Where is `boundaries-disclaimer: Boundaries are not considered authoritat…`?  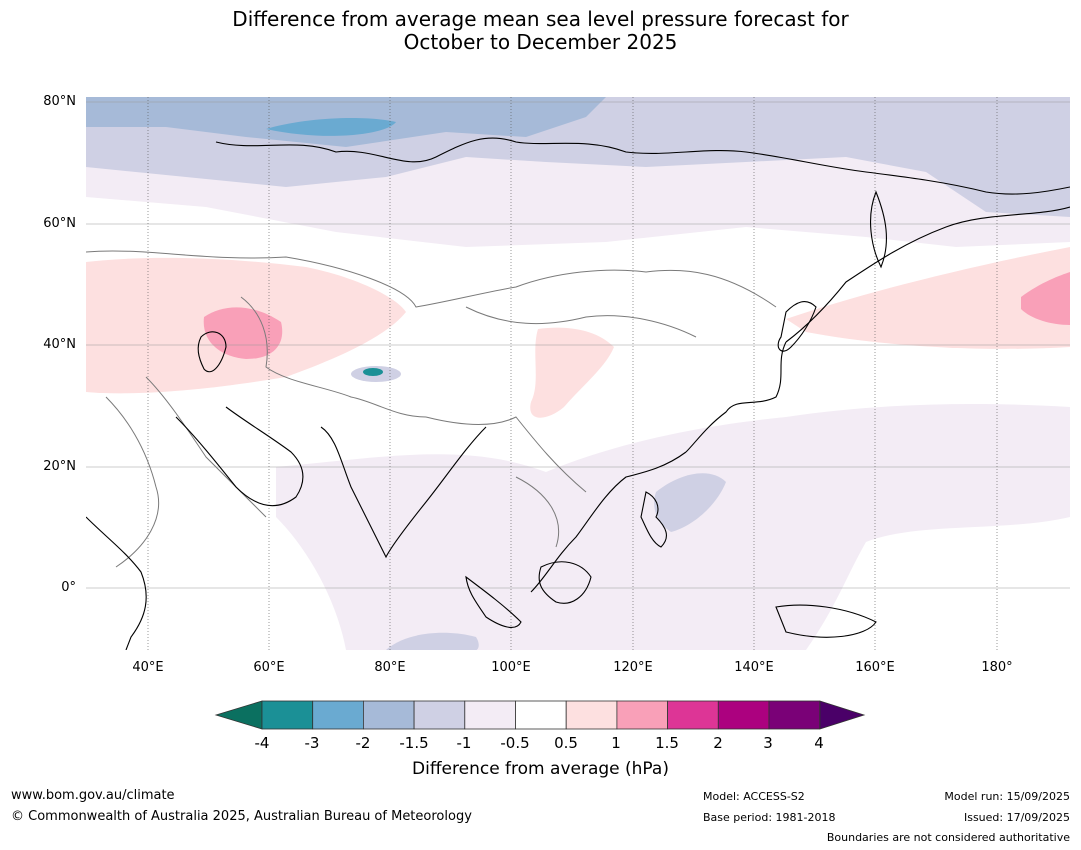
boundaries-disclaimer: Boundaries are not considered authoritat… is located at coordinates (948, 837).